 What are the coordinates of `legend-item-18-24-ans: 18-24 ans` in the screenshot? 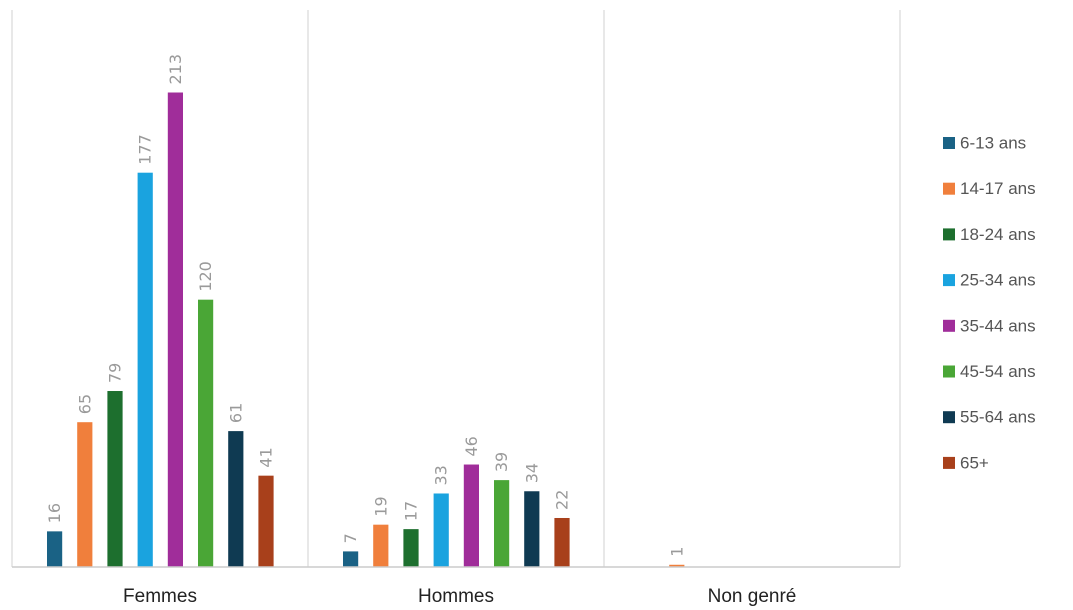 It's located at (989, 234).